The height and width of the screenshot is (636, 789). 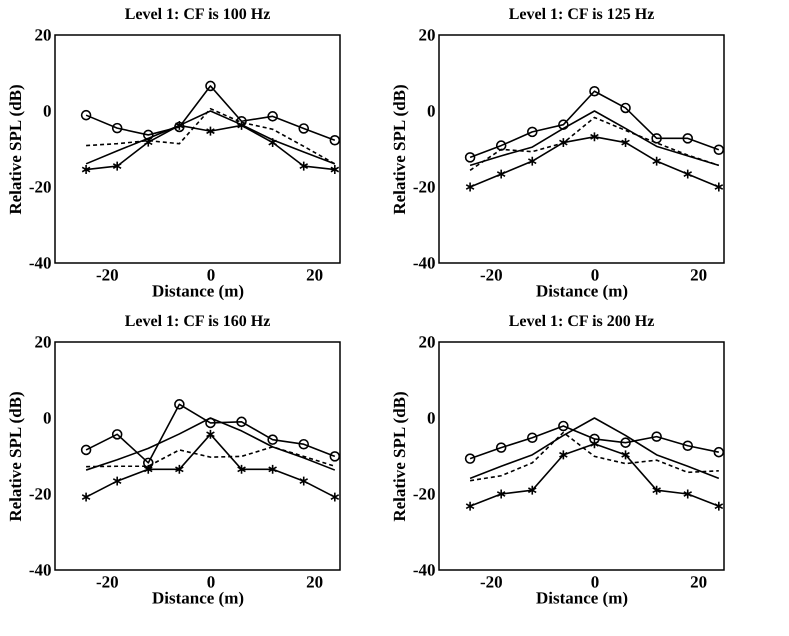 I want to click on chart-title: Level 1: CF is 160 Hz, so click(x=197, y=321).